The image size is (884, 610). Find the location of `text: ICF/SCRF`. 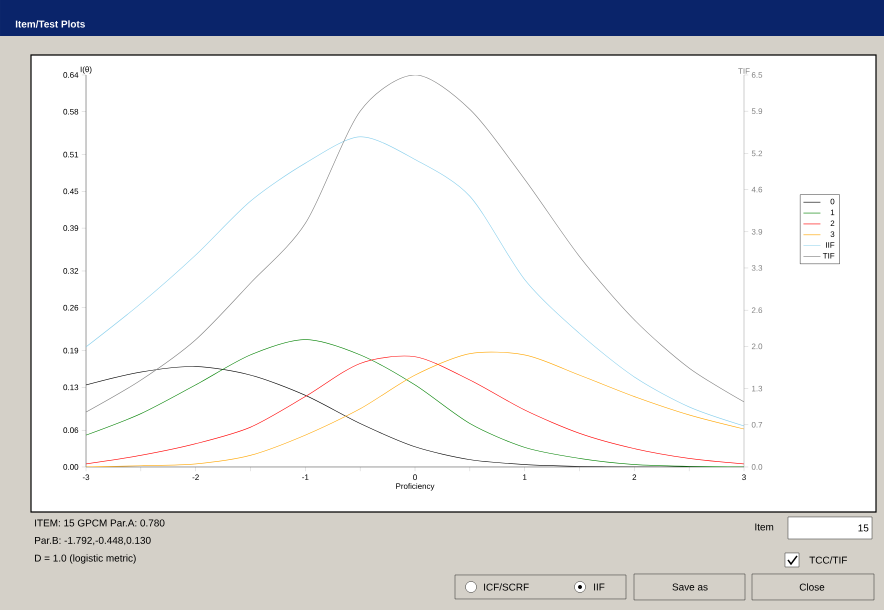

text: ICF/SCRF is located at coordinates (506, 587).